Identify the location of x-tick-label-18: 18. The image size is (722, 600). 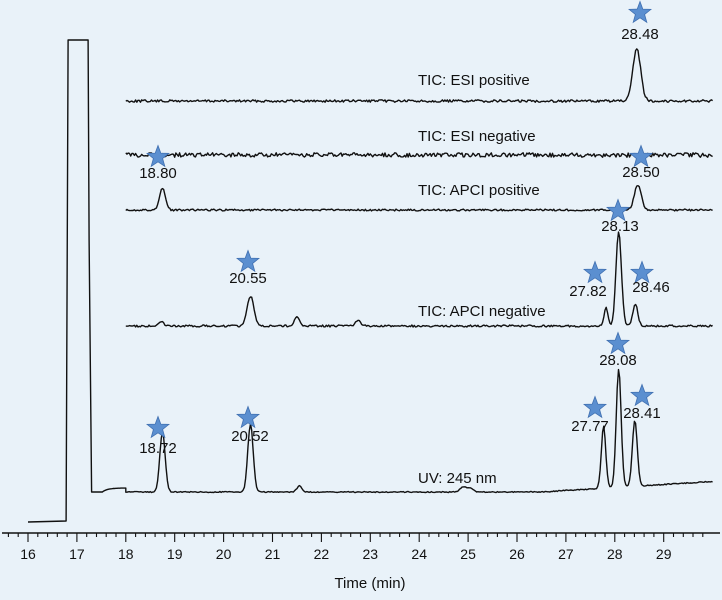
(126, 554).